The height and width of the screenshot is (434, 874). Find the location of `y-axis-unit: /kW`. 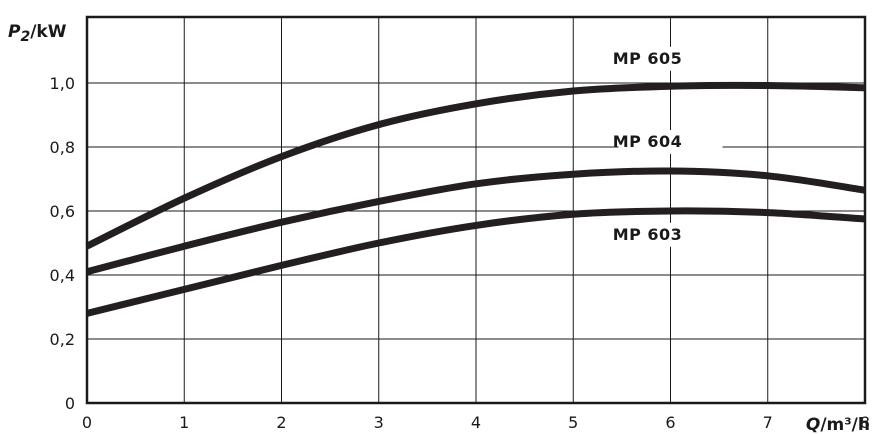

y-axis-unit: /kW is located at coordinates (48, 32).